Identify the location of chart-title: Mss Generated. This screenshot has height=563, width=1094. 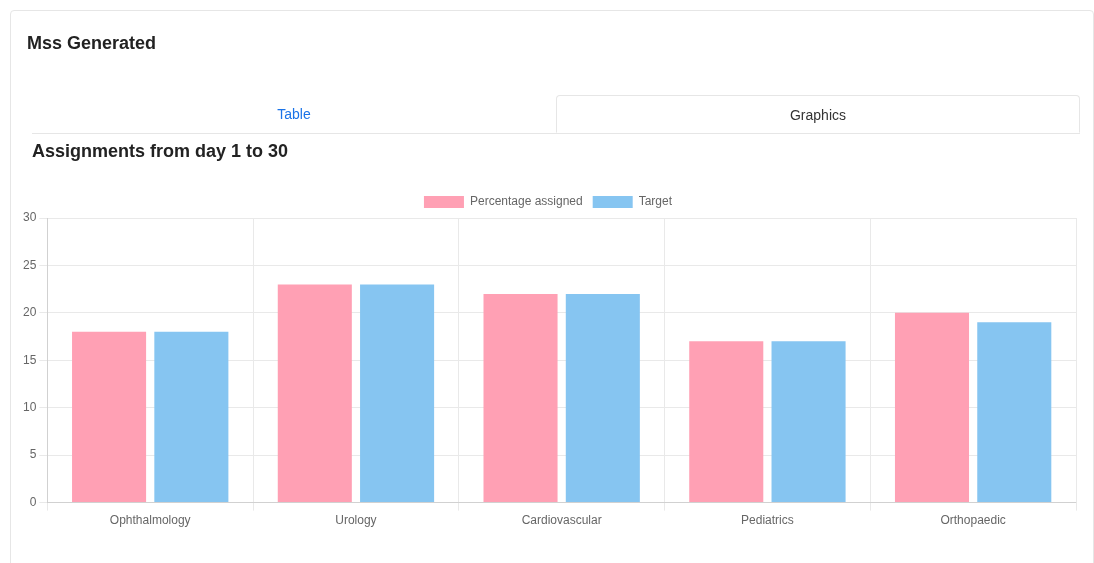
(92, 43).